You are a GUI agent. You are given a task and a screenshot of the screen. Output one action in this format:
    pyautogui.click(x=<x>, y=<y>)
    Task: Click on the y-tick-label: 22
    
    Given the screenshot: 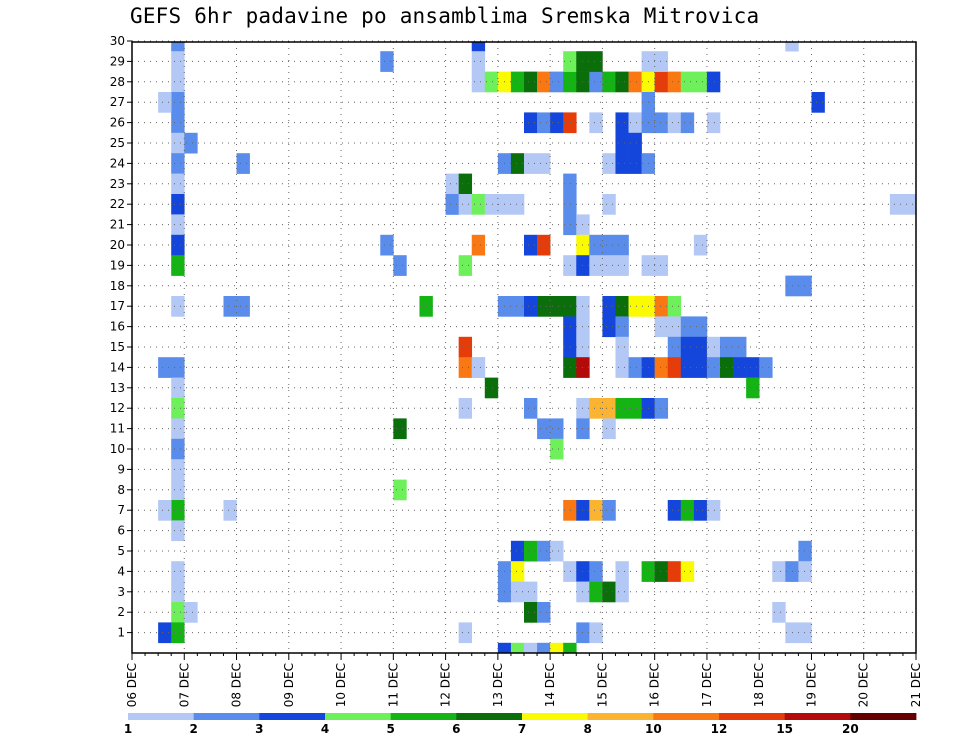 What is the action you would take?
    pyautogui.click(x=117, y=204)
    